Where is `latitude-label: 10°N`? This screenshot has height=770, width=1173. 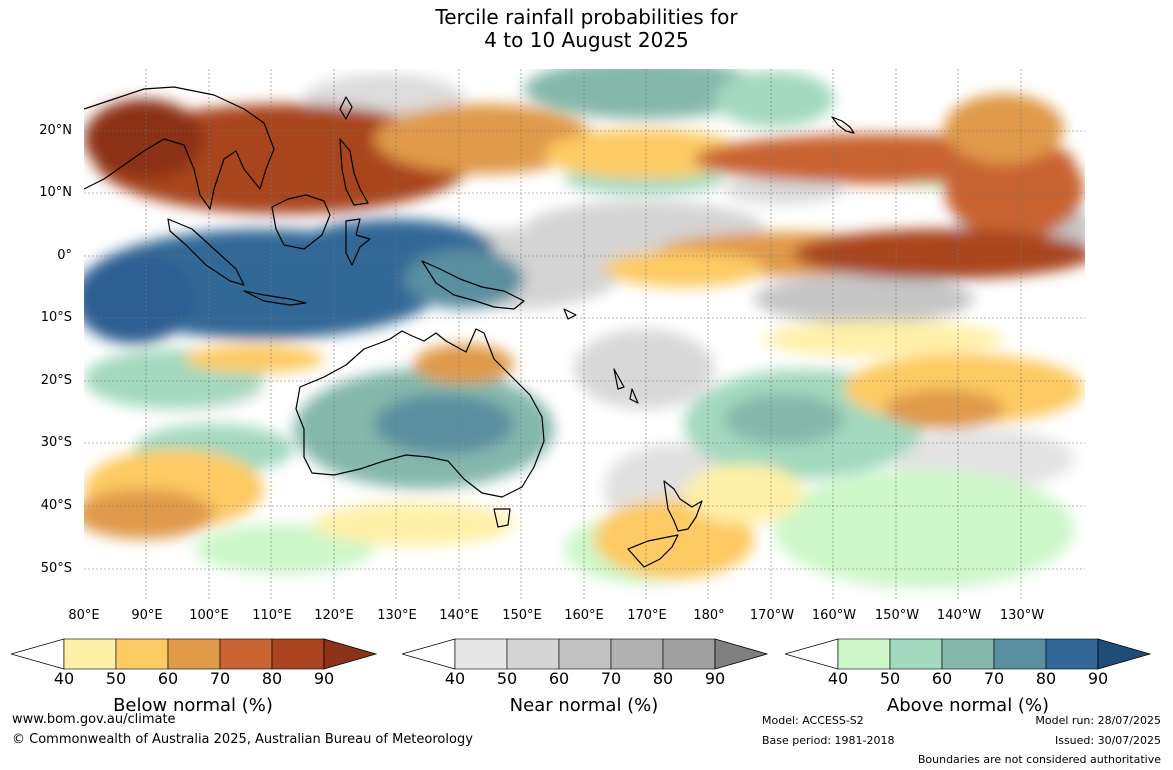 latitude-label: 10°N is located at coordinates (55, 192).